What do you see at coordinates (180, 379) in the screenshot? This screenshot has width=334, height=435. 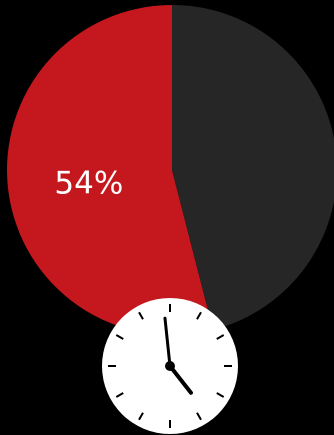 I see `clock-hour-hand` at bounding box center [180, 379].